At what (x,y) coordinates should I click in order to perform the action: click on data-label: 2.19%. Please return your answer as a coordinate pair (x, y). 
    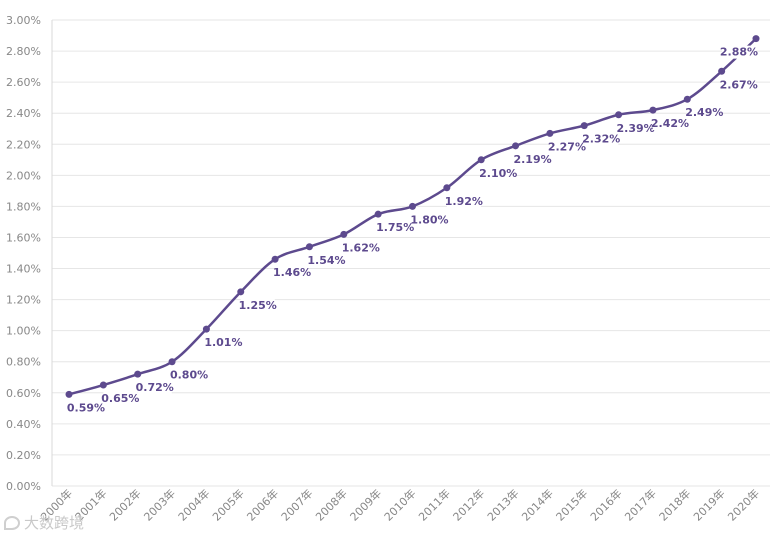
    Looking at the image, I should click on (532, 159).